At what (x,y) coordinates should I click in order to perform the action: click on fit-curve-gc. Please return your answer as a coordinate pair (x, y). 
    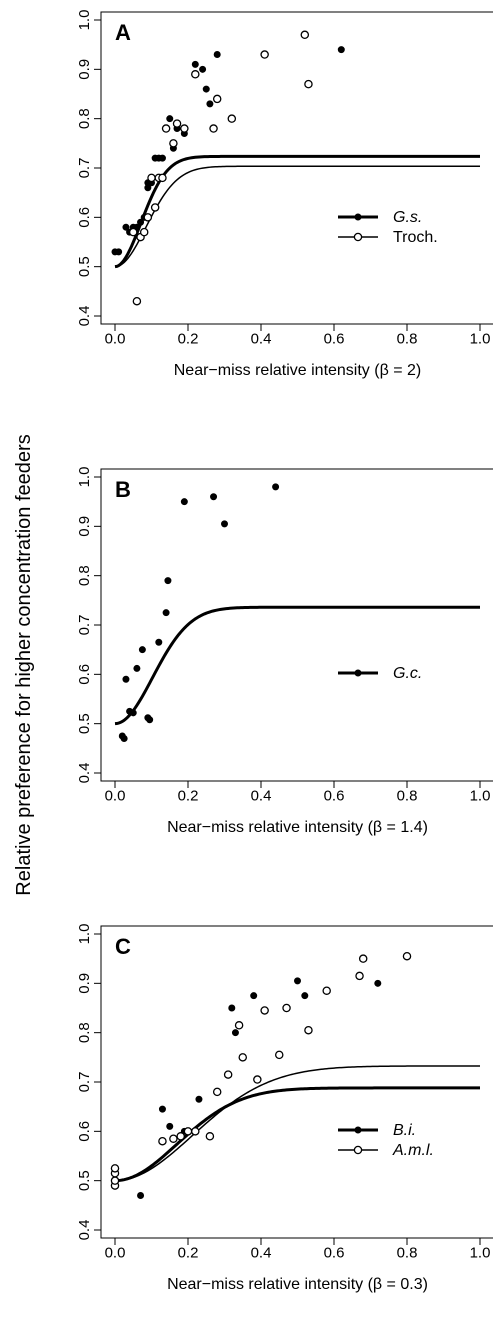
    Looking at the image, I should click on (297, 665).